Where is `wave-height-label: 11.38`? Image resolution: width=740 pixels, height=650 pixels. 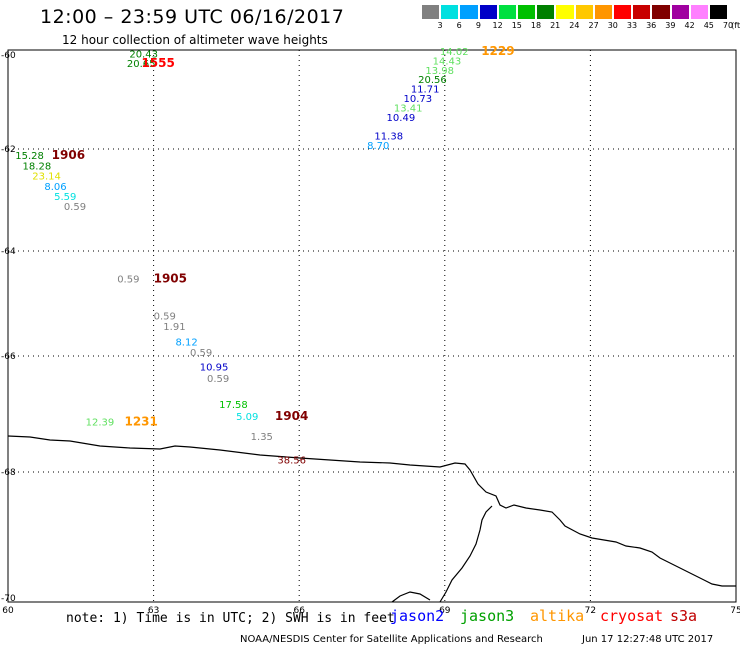 wave-height-label: 11.38 is located at coordinates (388, 137).